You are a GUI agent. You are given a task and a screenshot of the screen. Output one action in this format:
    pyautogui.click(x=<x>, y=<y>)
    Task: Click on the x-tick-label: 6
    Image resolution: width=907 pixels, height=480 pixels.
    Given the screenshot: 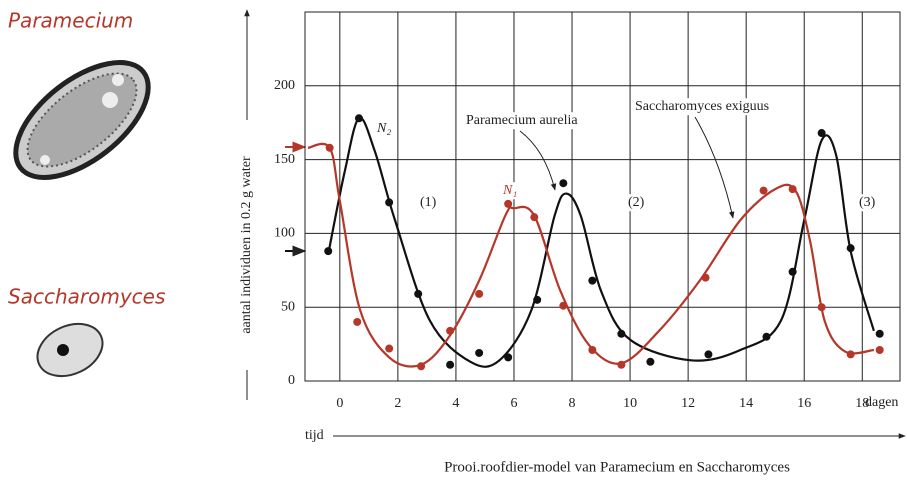 What is the action you would take?
    pyautogui.click(x=513, y=403)
    